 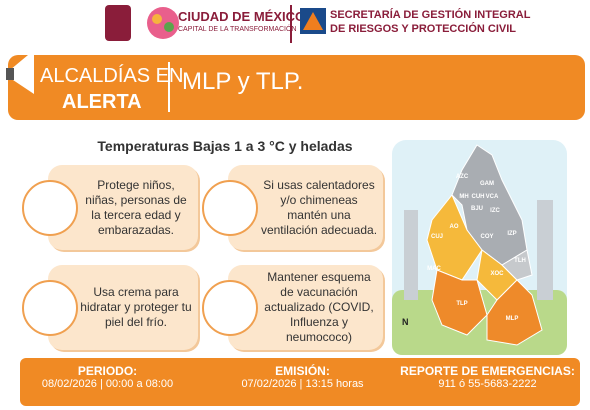 What do you see at coordinates (242, 16) in the screenshot?
I see `city: CIUDAD DE MÉXICO` at bounding box center [242, 16].